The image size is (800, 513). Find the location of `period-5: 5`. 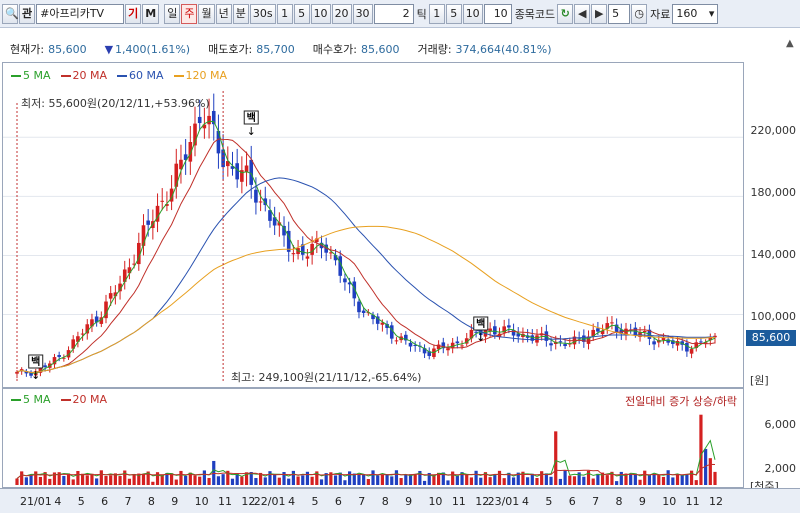

period-5: 5 is located at coordinates (301, 13).